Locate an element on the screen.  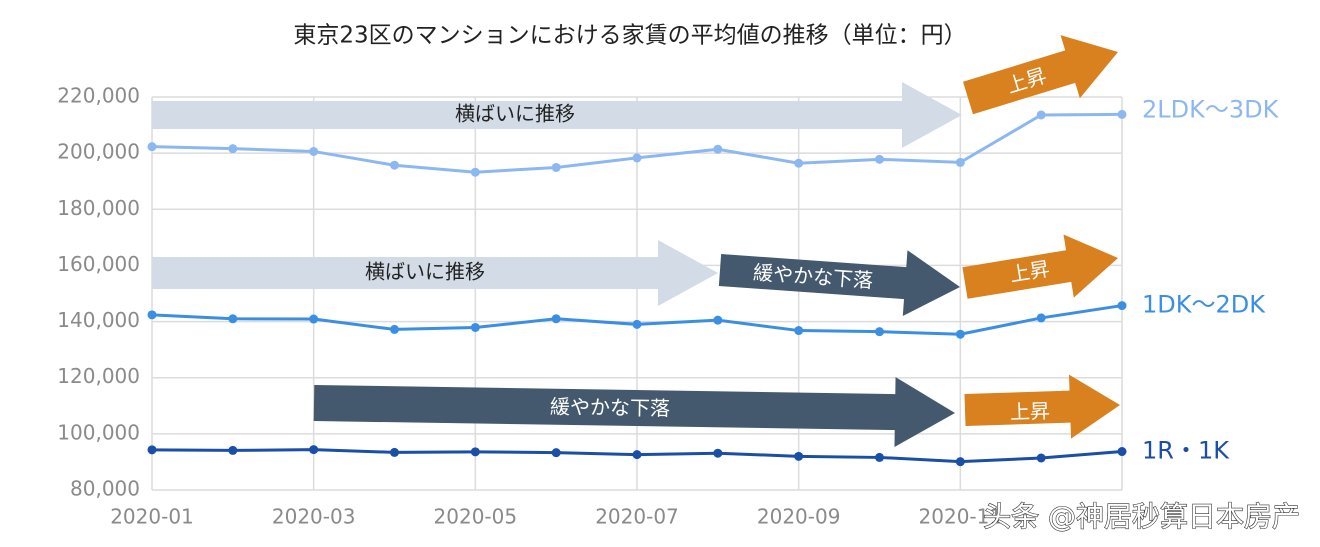
x-tick-label: 2020-07 is located at coordinates (637, 517).